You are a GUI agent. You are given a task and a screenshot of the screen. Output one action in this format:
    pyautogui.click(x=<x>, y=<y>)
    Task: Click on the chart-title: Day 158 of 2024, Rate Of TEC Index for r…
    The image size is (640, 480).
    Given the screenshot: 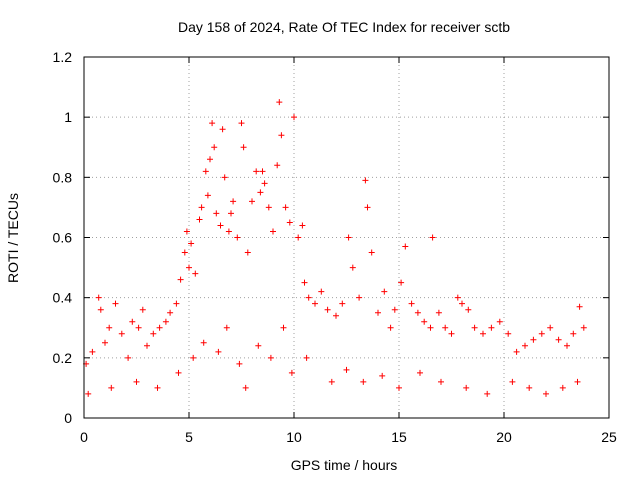 What is the action you would take?
    pyautogui.click(x=344, y=27)
    